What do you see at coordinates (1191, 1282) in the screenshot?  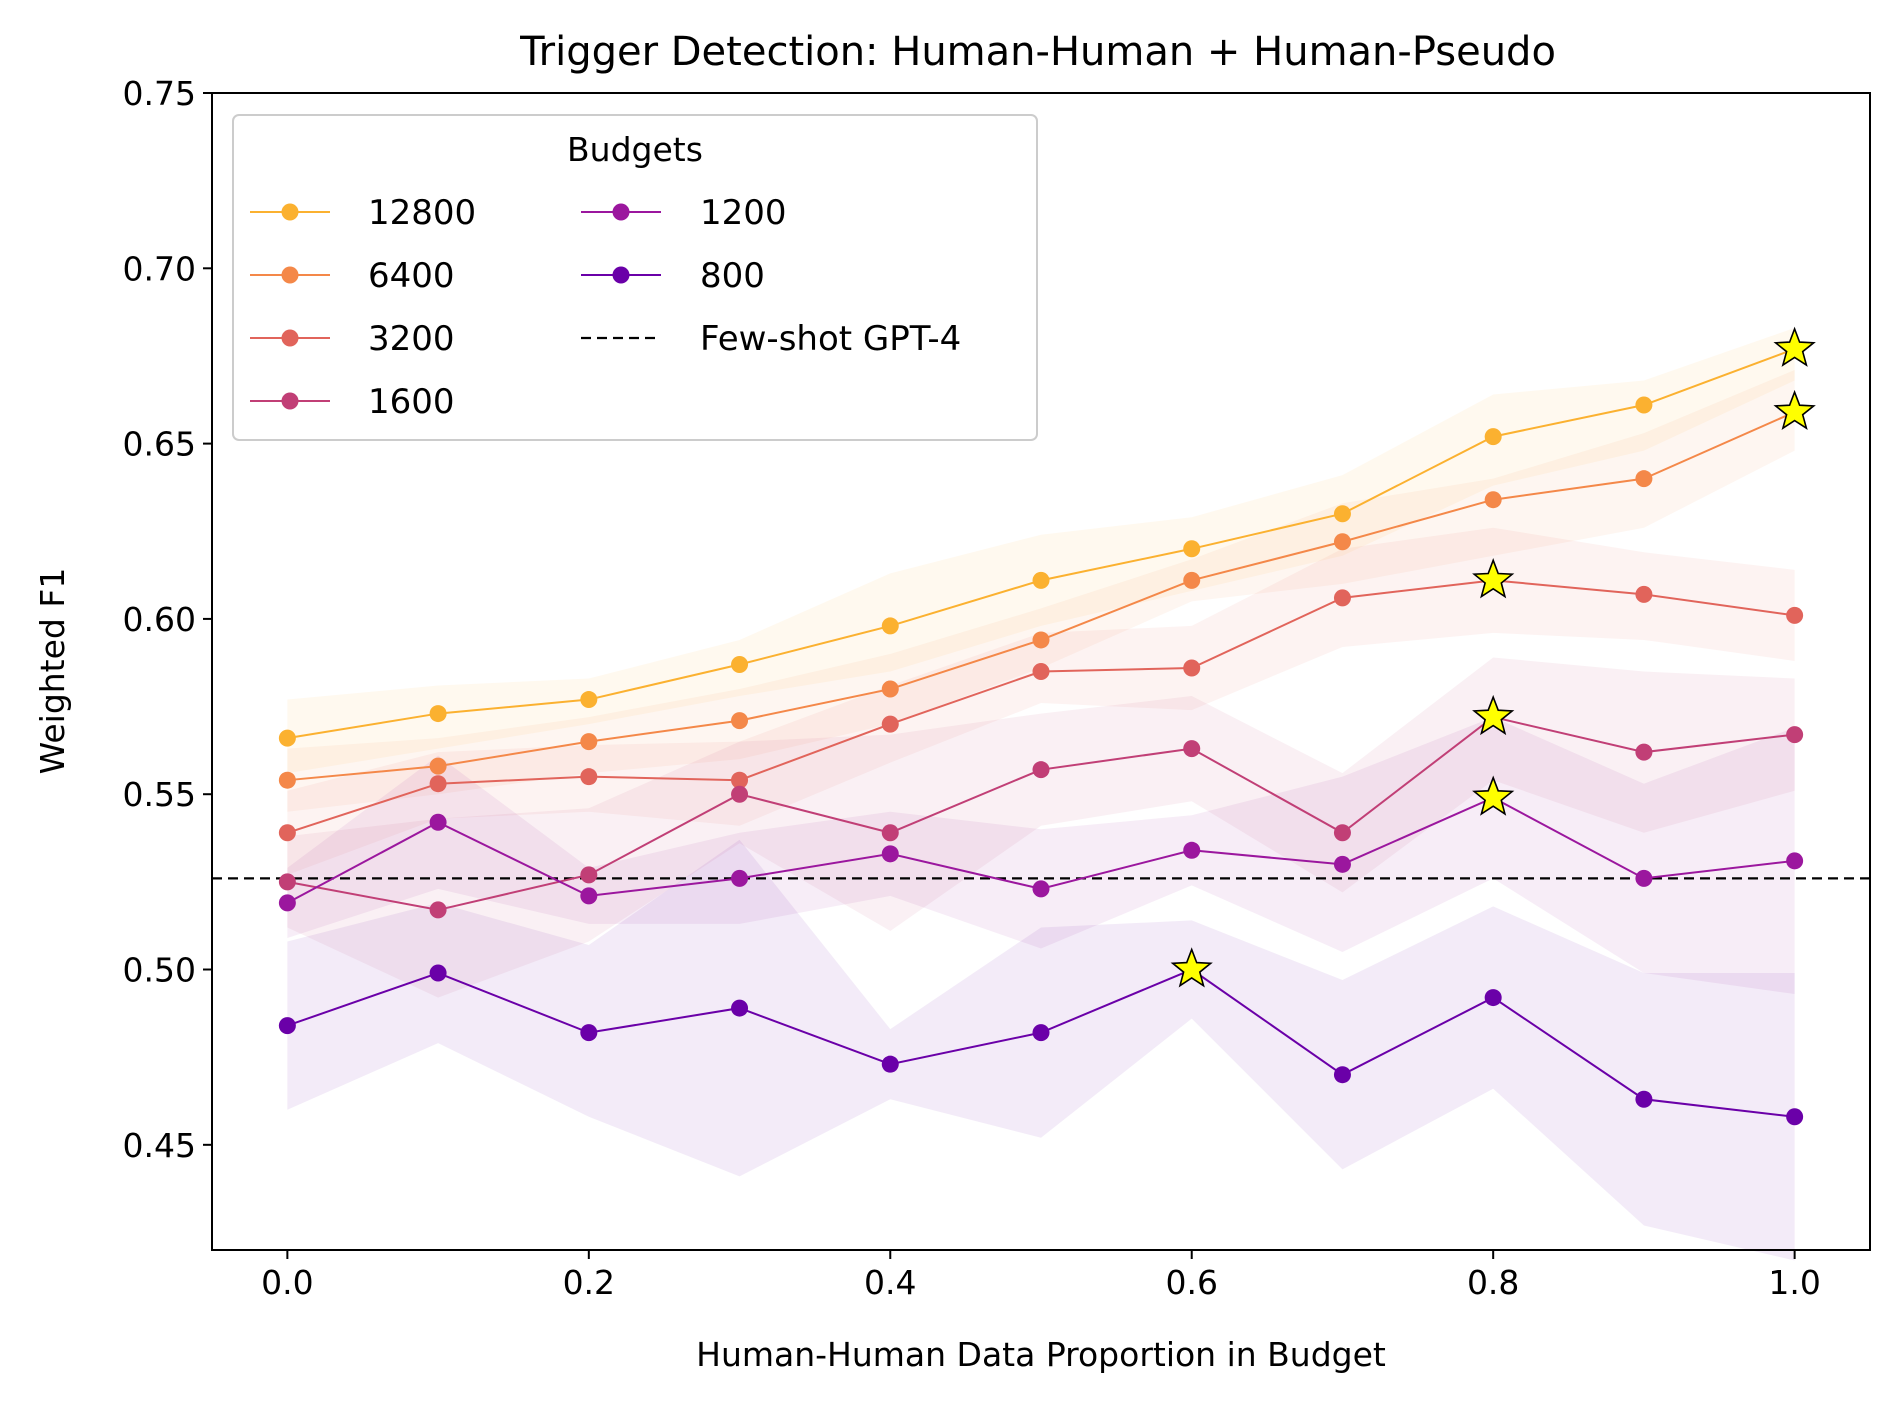 I see `x-tick-label-0-6: 0.6` at bounding box center [1191, 1282].